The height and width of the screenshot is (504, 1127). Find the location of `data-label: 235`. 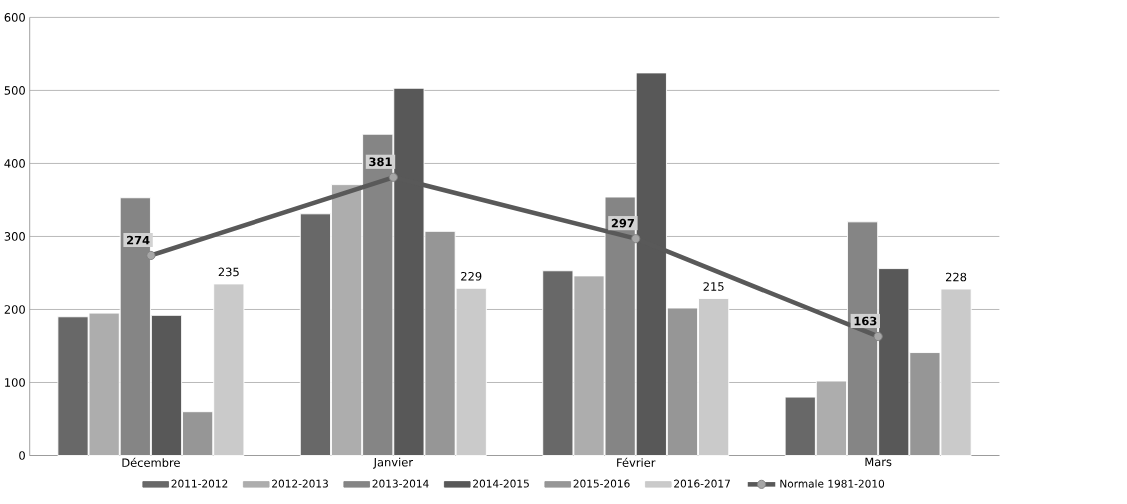

data-label: 235 is located at coordinates (228, 272).